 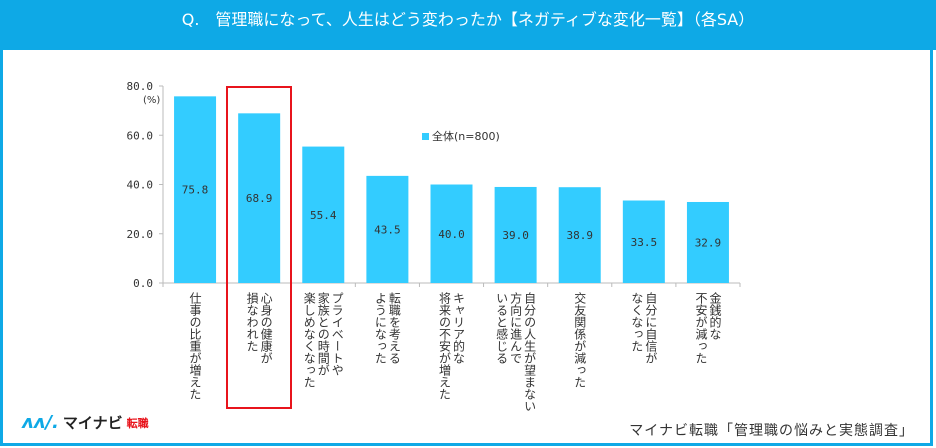 I want to click on x-tick-label: 自分の人生が望まない 方向に進んで いると感じる, so click(x=515, y=352).